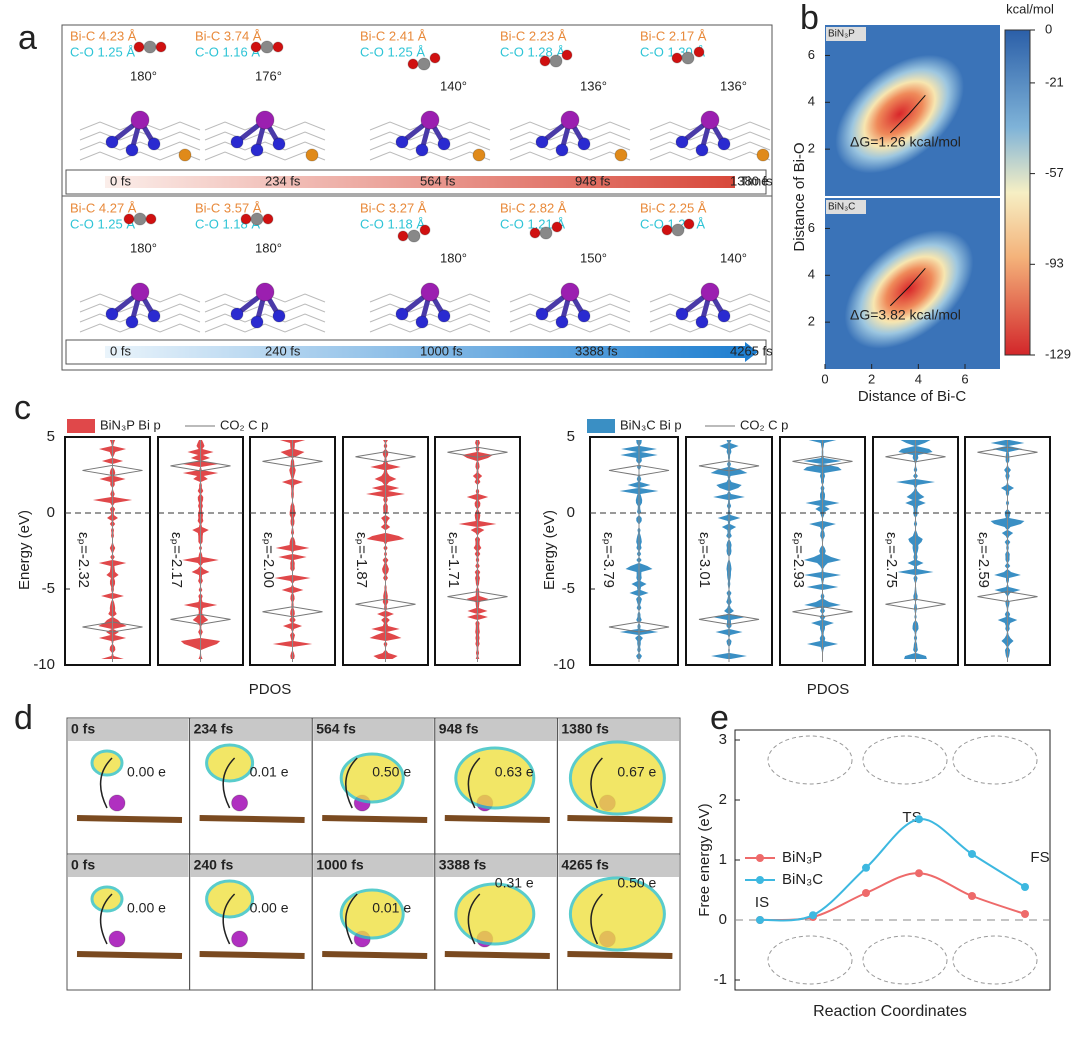 The height and width of the screenshot is (1037, 1080). Describe the element at coordinates (723, 739) in the screenshot. I see `y-tick-label: 3` at that location.